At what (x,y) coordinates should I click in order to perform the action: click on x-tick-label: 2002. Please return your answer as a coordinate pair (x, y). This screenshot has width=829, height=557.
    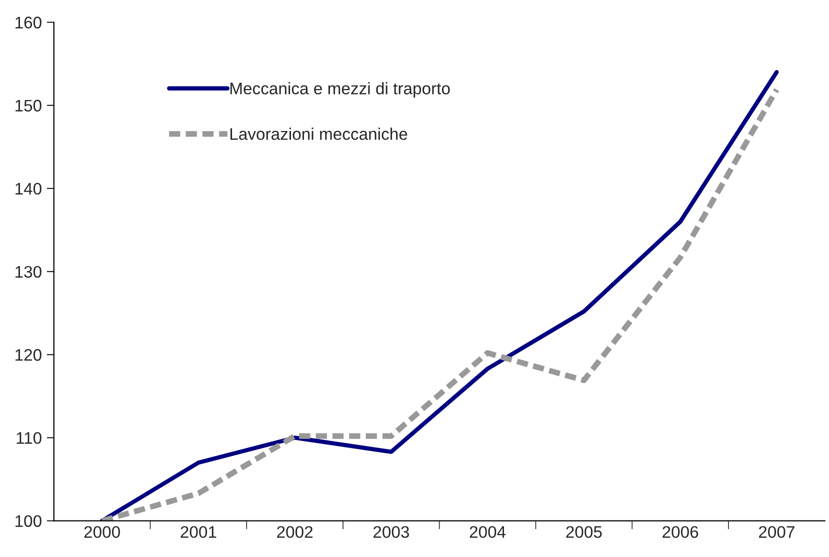
    Looking at the image, I should click on (295, 532).